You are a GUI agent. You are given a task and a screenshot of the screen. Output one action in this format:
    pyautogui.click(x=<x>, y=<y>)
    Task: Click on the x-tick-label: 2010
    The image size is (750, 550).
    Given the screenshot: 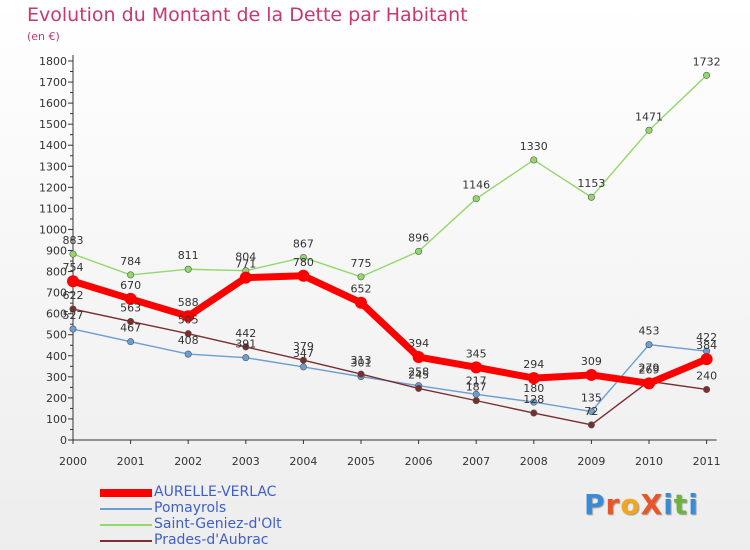 What is the action you would take?
    pyautogui.click(x=649, y=461)
    